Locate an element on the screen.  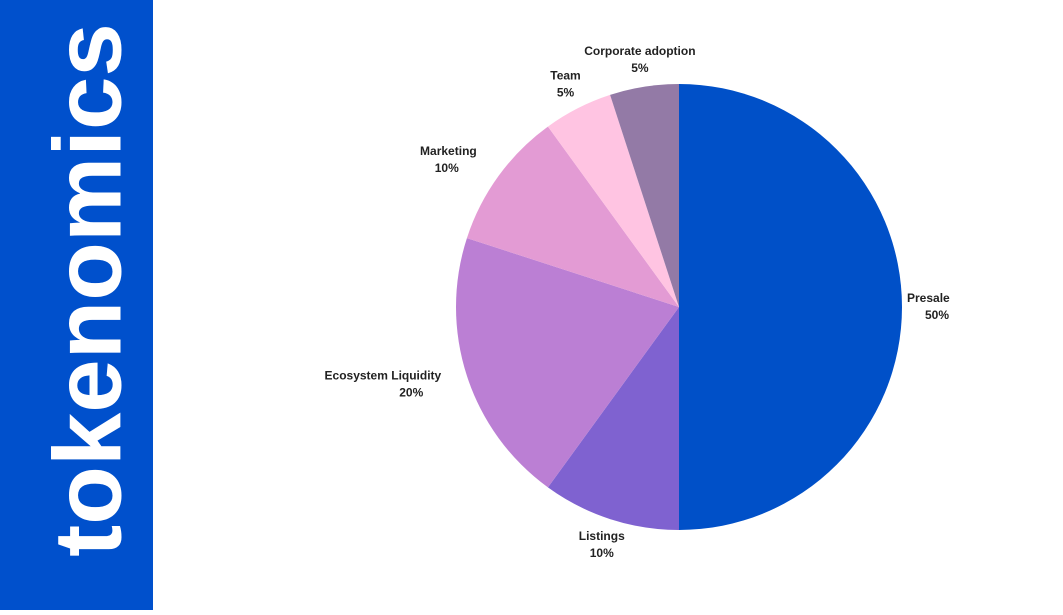
slice-label: Team is located at coordinates (565, 75).